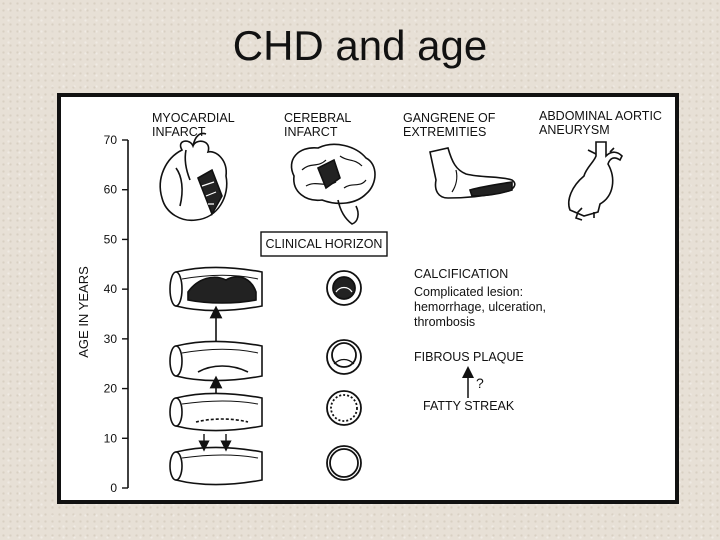  I want to click on aortic-line1: ABDOMINAL AORTIC, so click(600, 116).